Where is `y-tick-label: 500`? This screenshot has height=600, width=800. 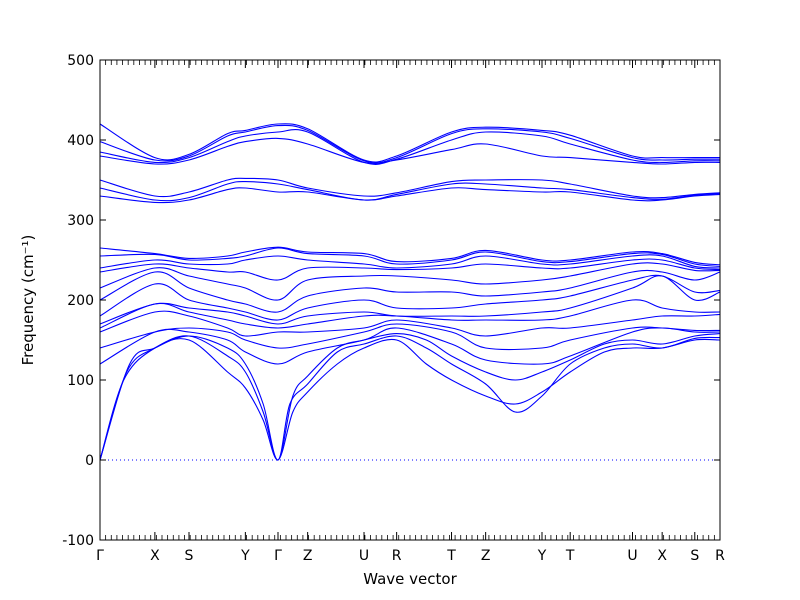
y-tick-label: 500 is located at coordinates (80, 61).